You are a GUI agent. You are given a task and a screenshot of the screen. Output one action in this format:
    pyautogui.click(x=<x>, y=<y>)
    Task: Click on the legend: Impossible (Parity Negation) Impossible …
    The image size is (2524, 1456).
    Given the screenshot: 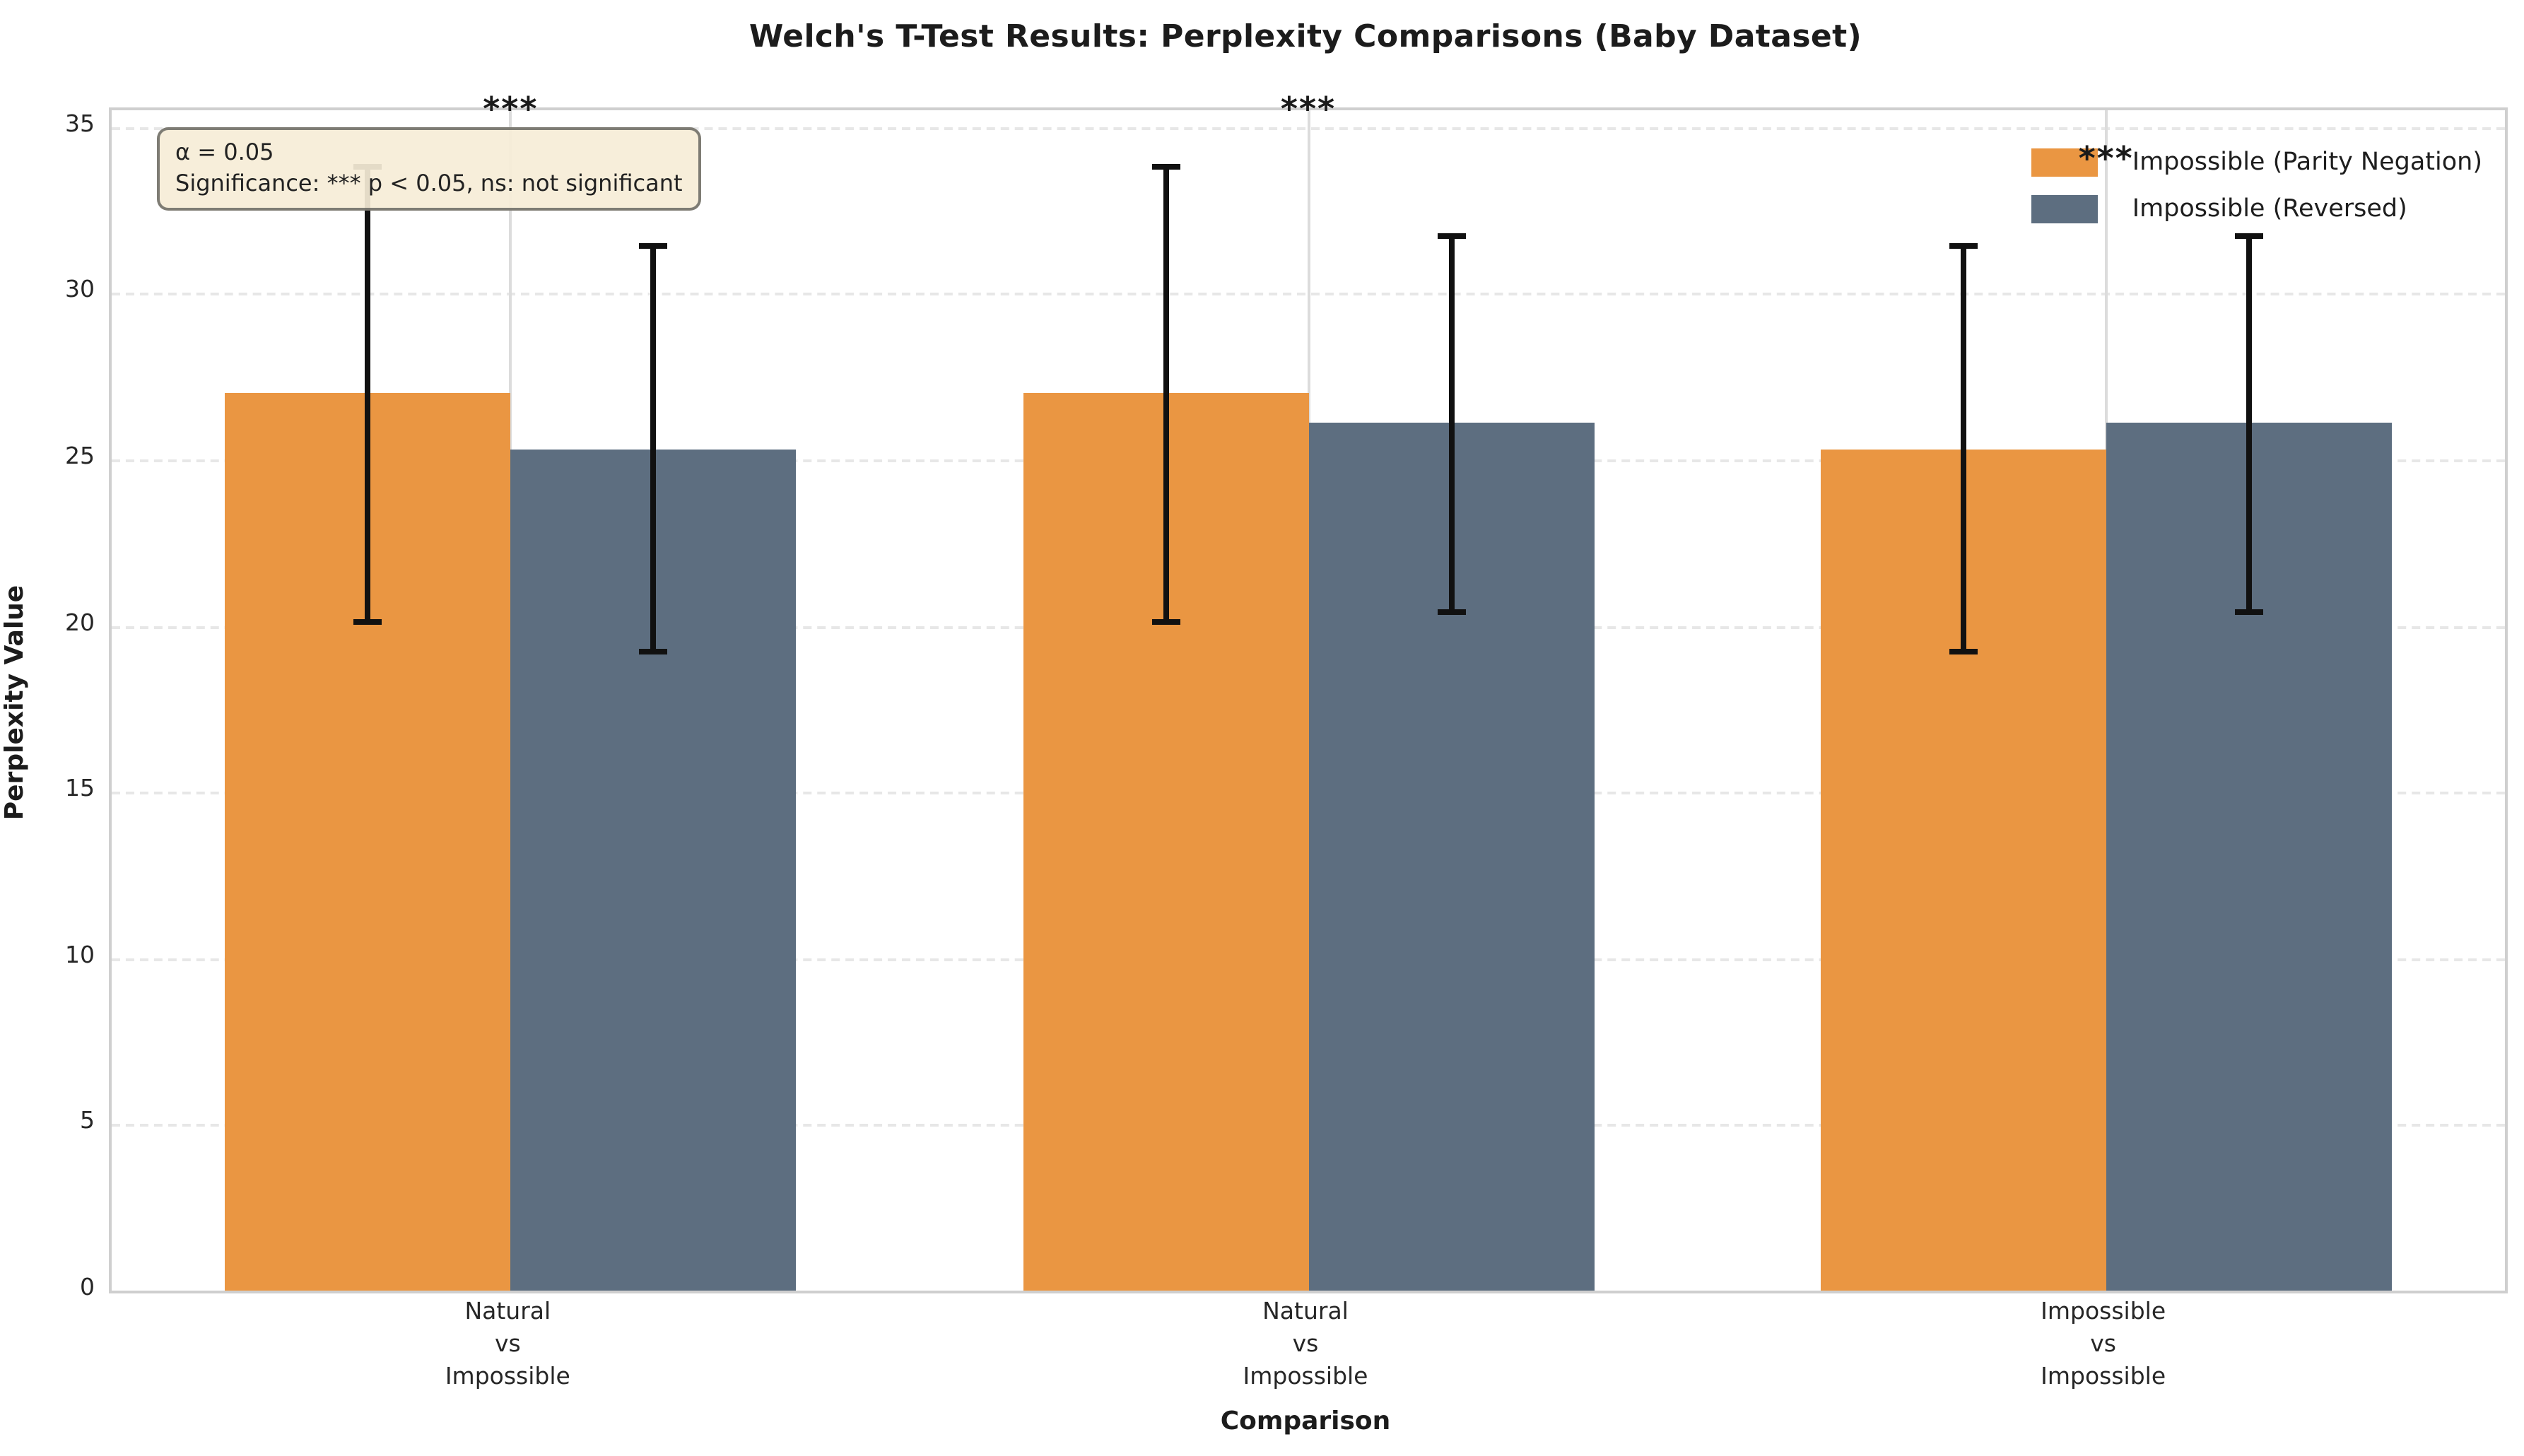 What is the action you would take?
    pyautogui.click(x=2256, y=186)
    